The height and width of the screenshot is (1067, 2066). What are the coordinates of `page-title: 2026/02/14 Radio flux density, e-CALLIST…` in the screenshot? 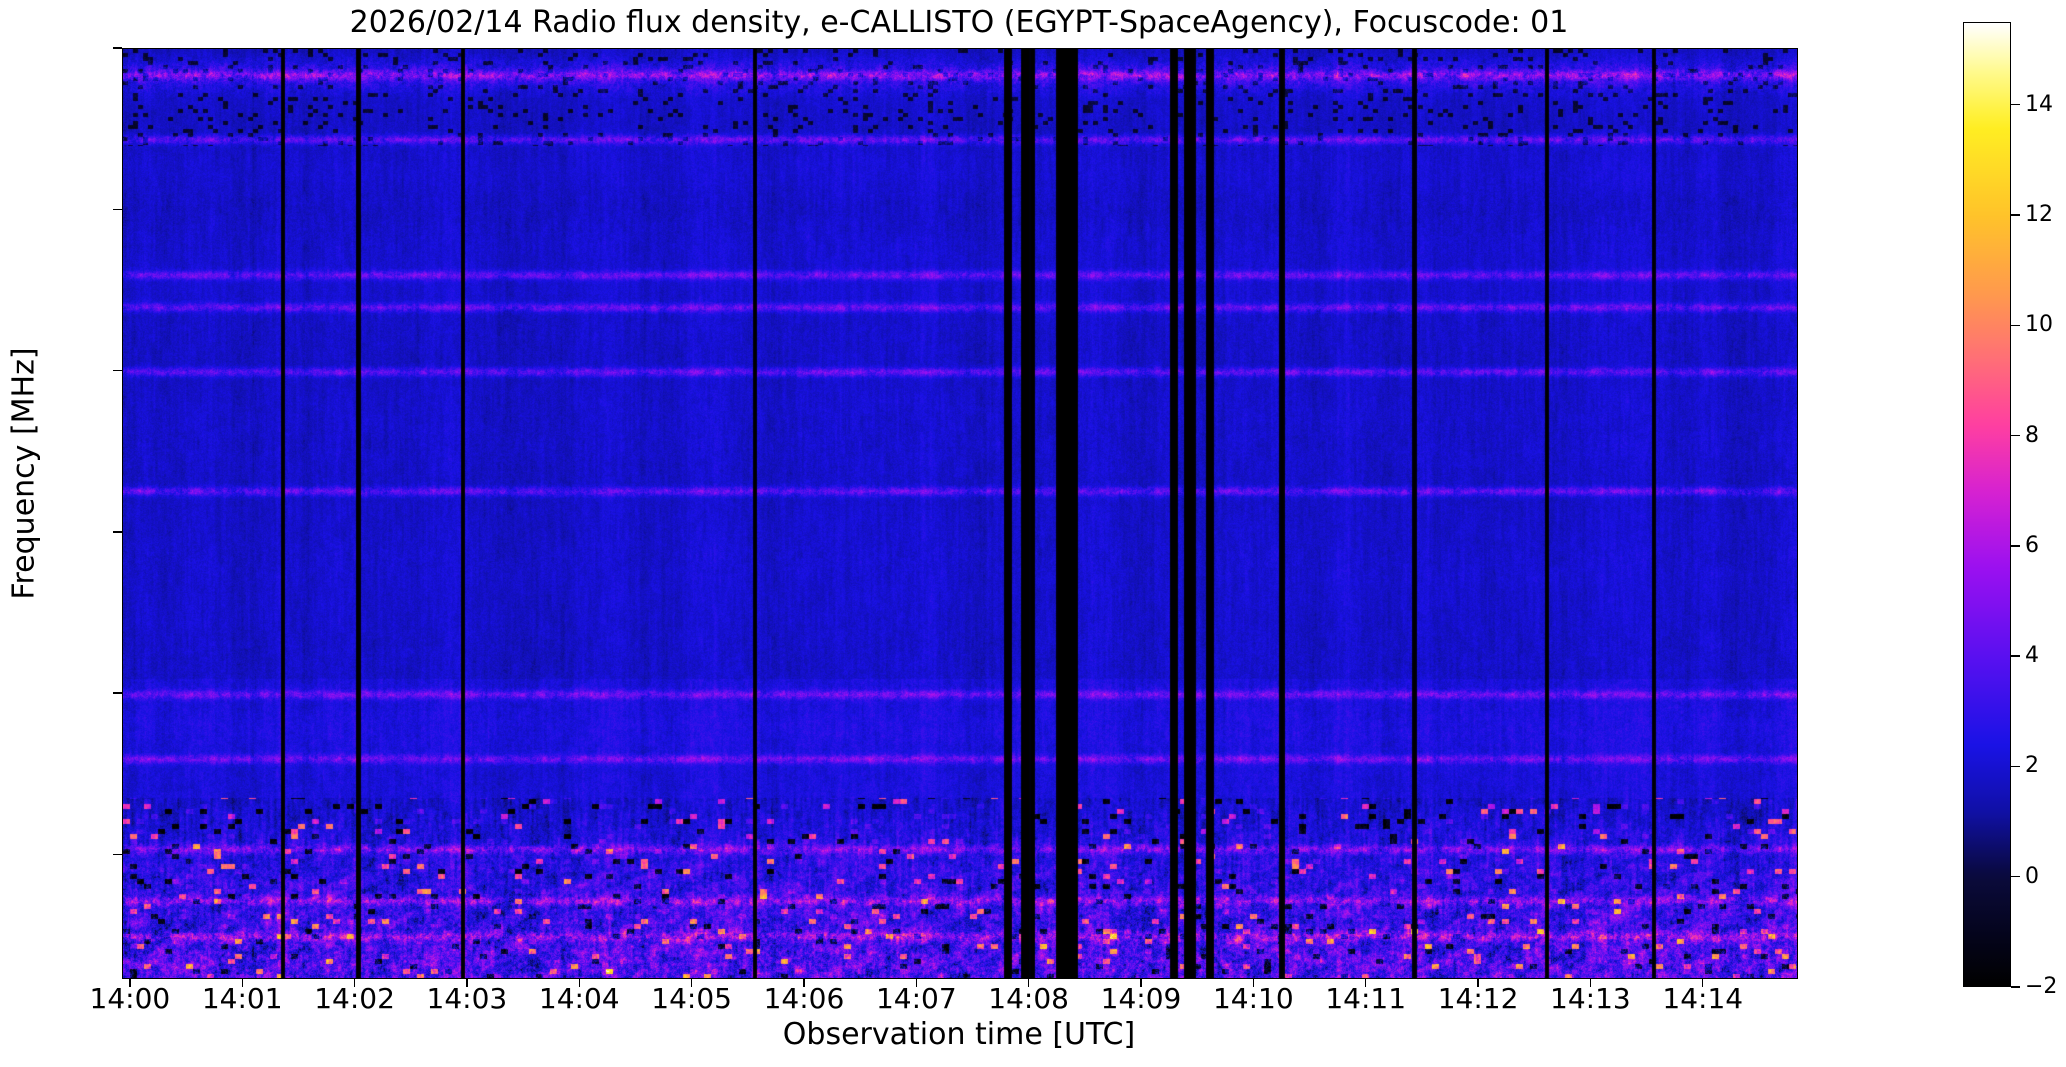 It's located at (959, 22).